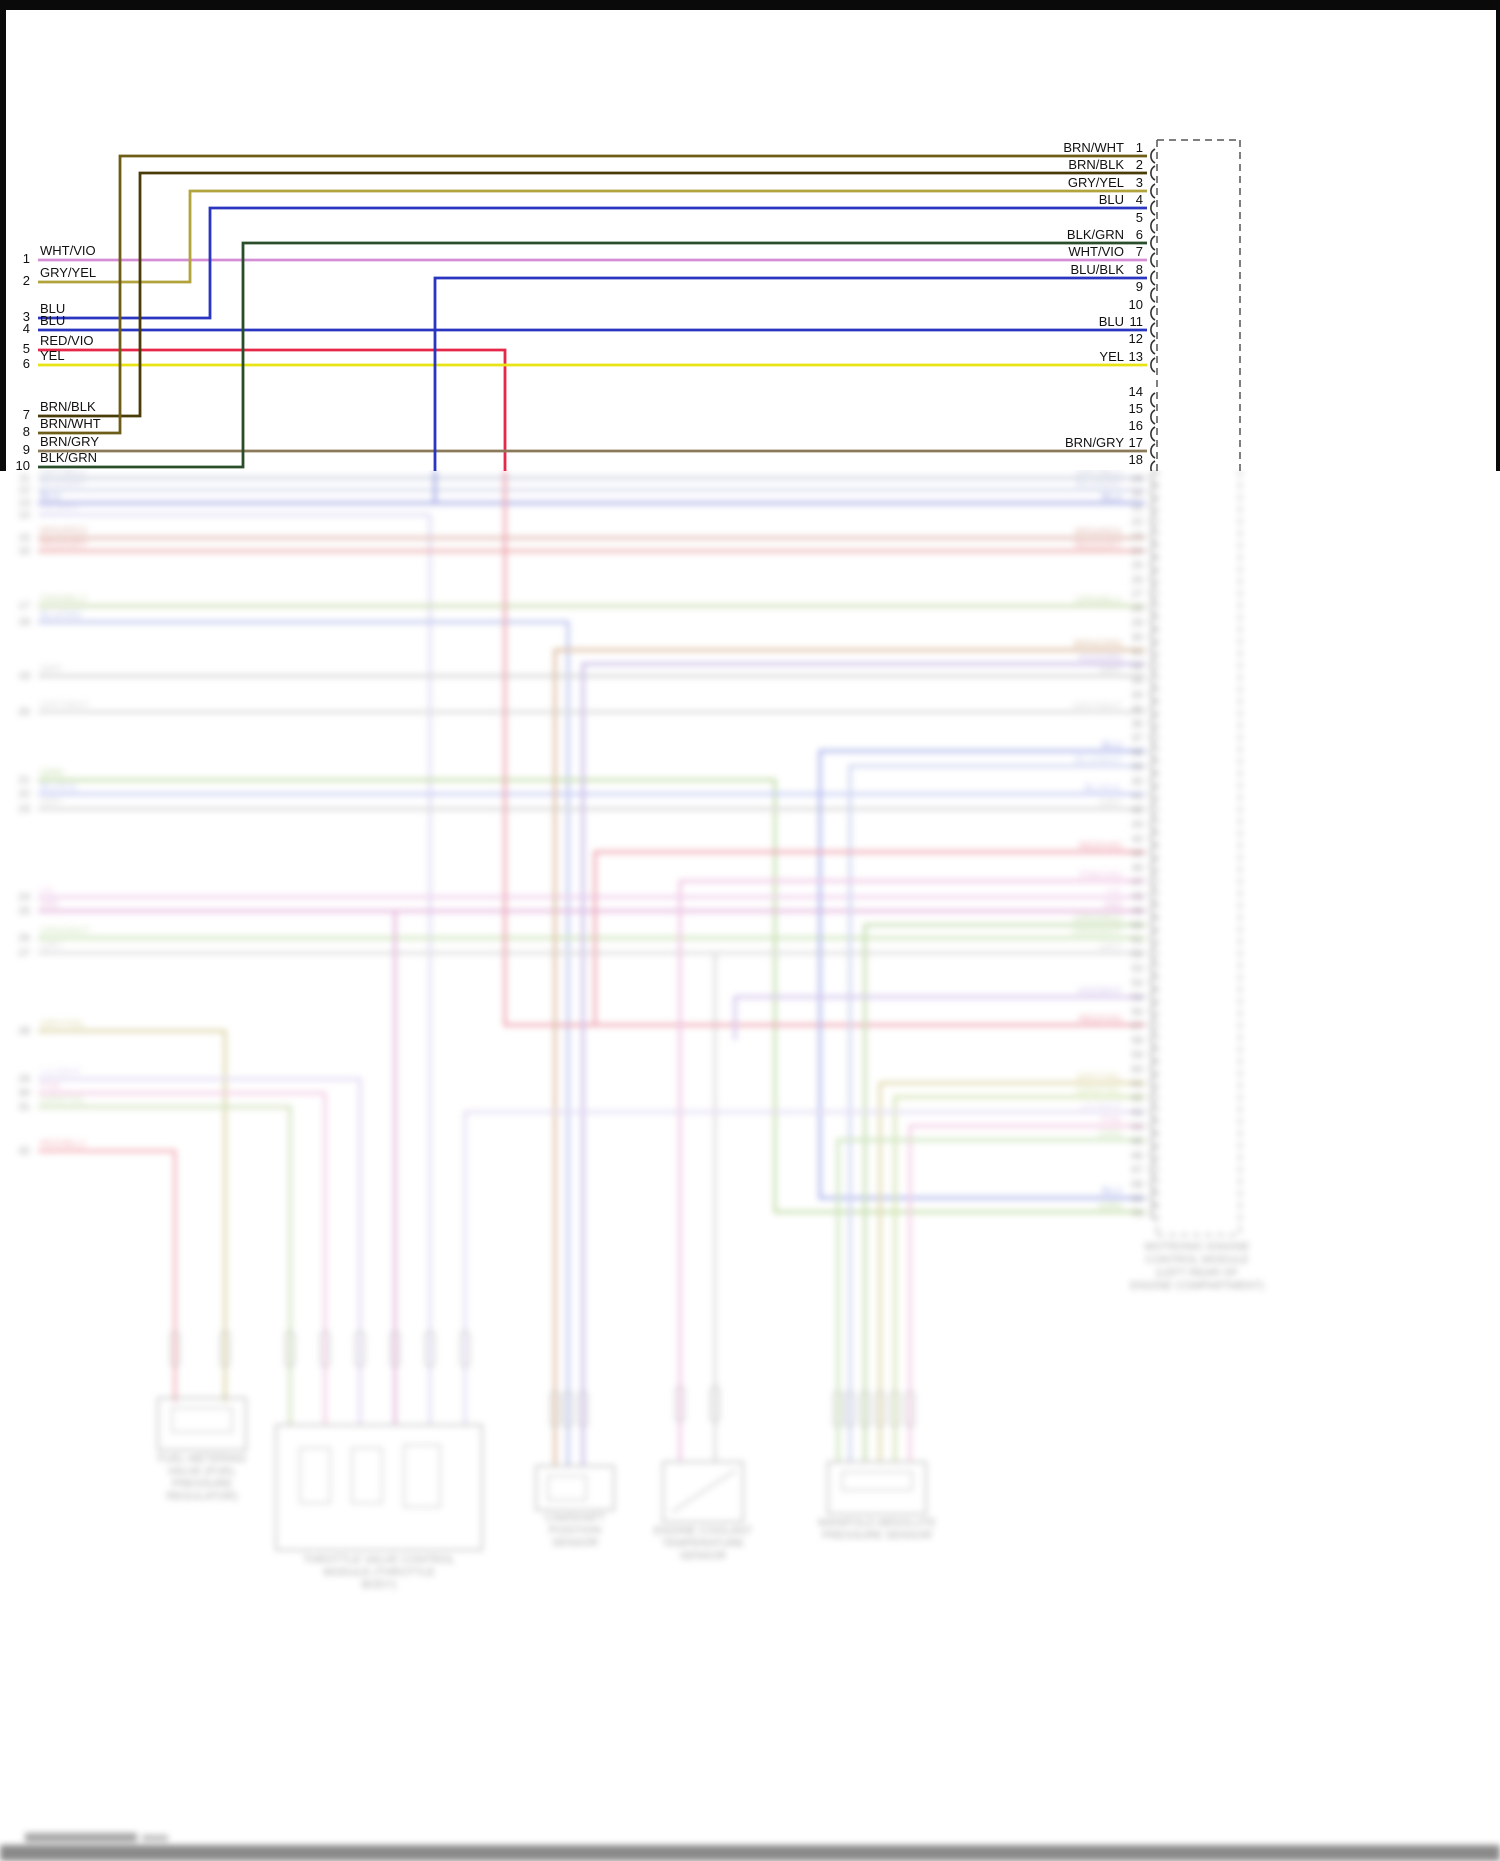  I want to click on right-pin-number: 58, so click(1137, 1041).